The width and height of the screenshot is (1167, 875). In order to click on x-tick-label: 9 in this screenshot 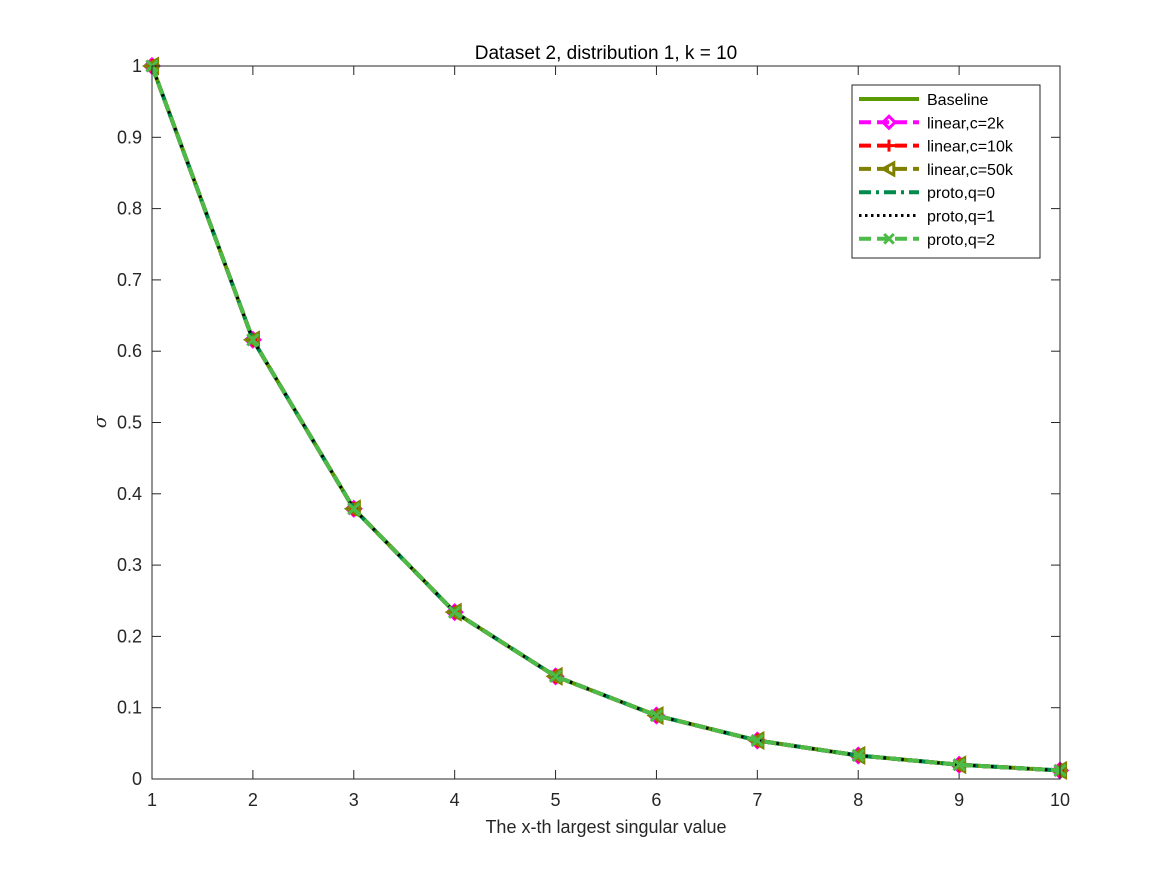, I will do `click(959, 800)`.